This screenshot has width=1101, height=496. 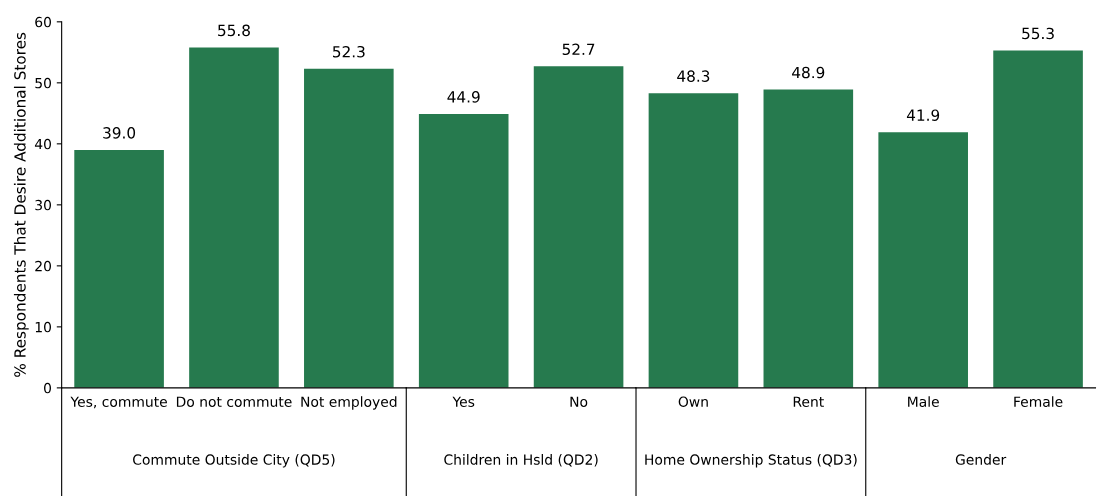 I want to click on x-tick-label: Female, so click(x=1038, y=401).